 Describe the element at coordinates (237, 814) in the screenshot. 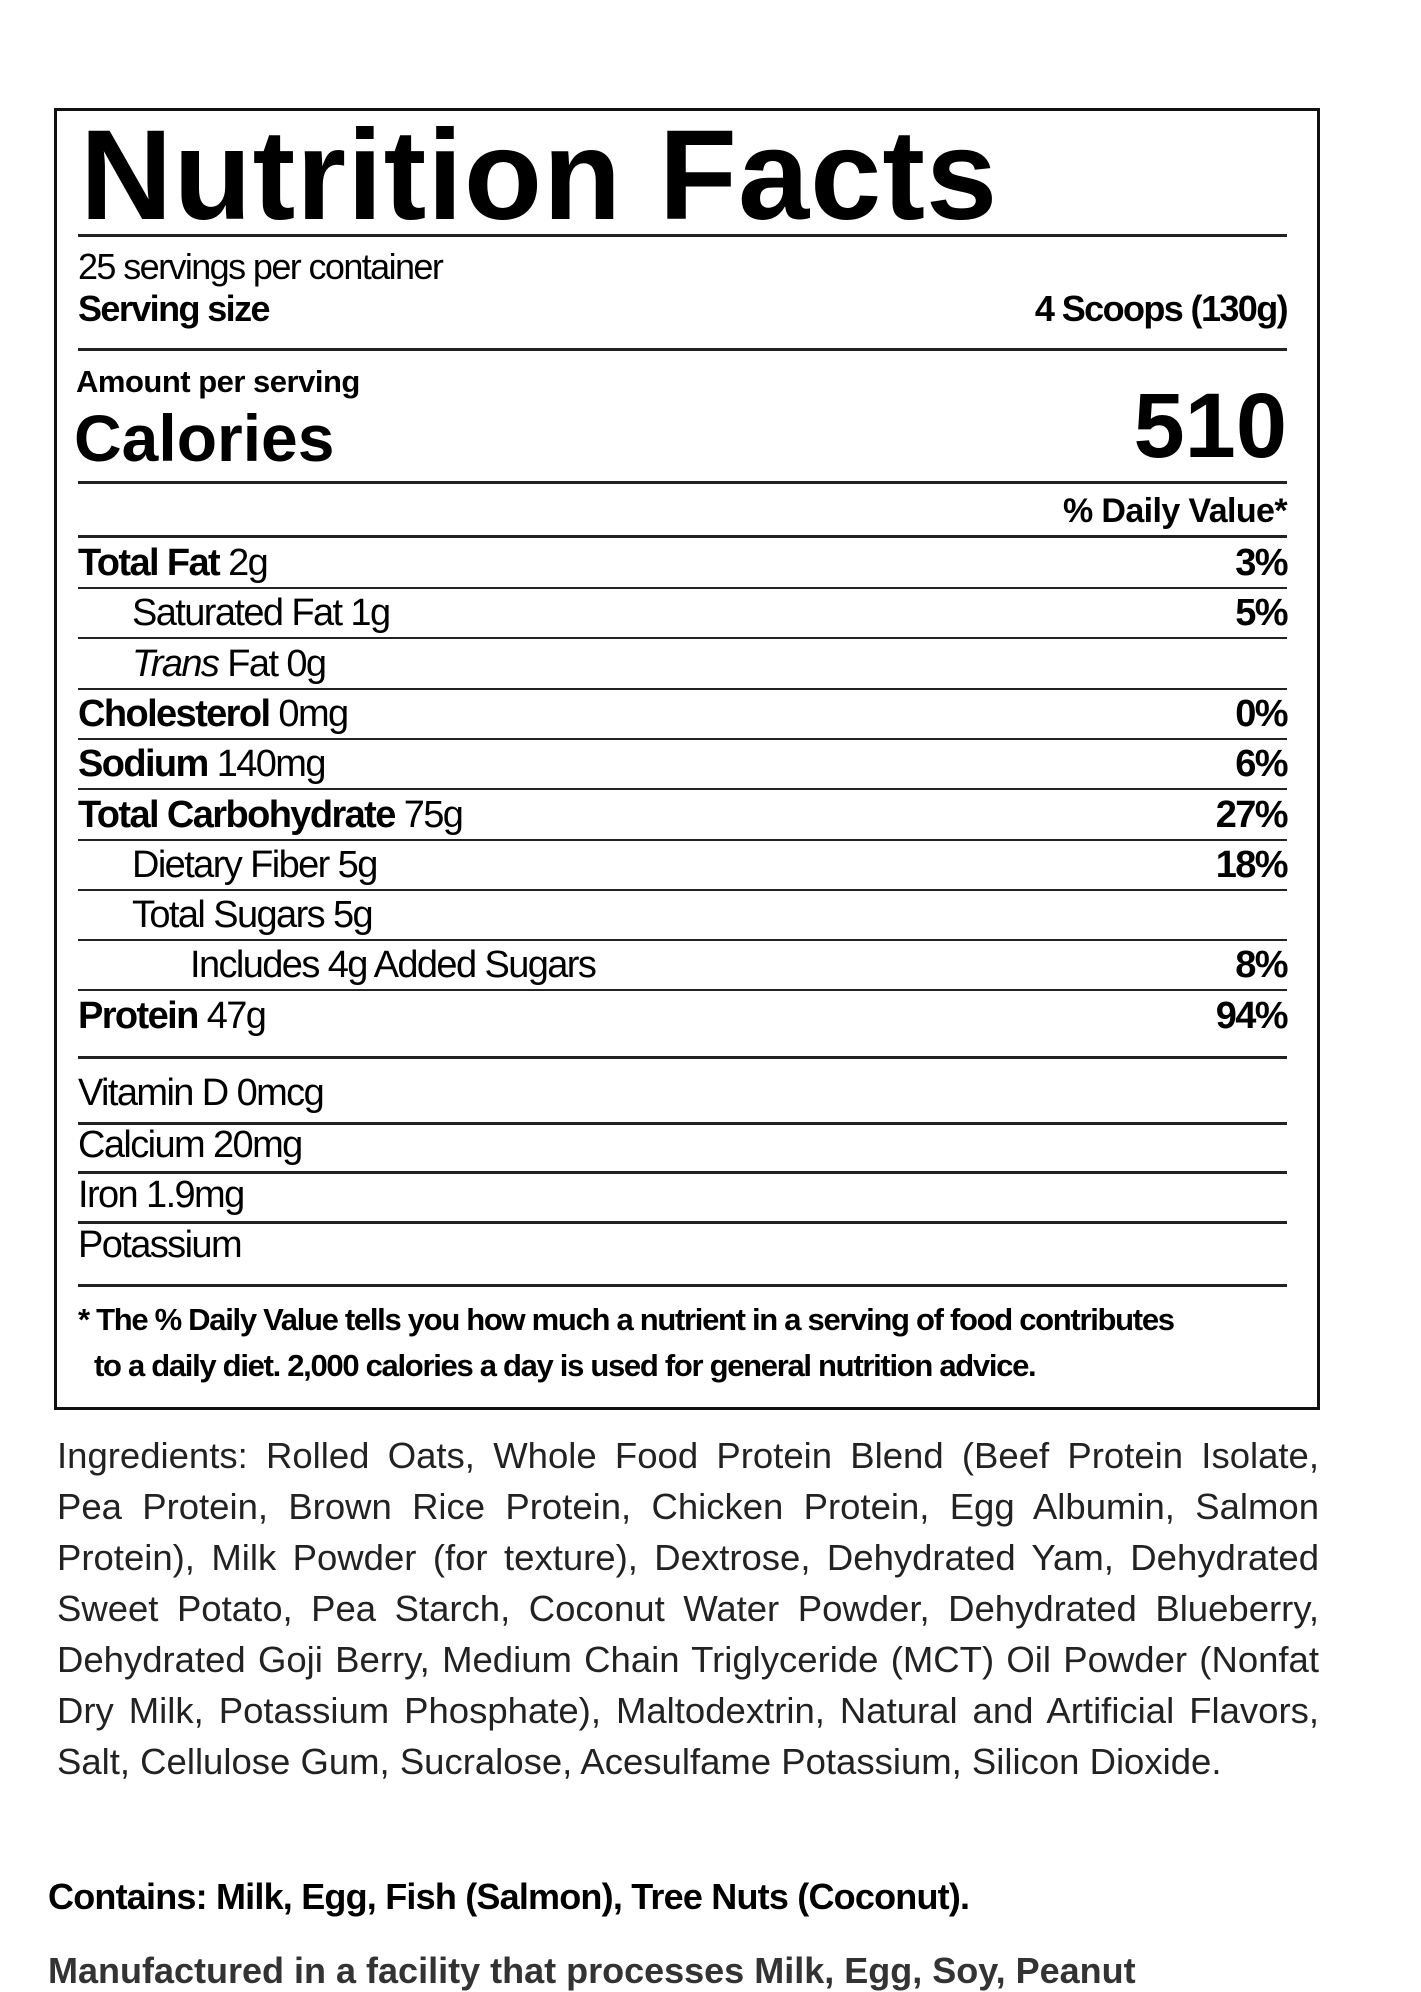

I see `nutrient-name: Total Carbohydrate` at that location.